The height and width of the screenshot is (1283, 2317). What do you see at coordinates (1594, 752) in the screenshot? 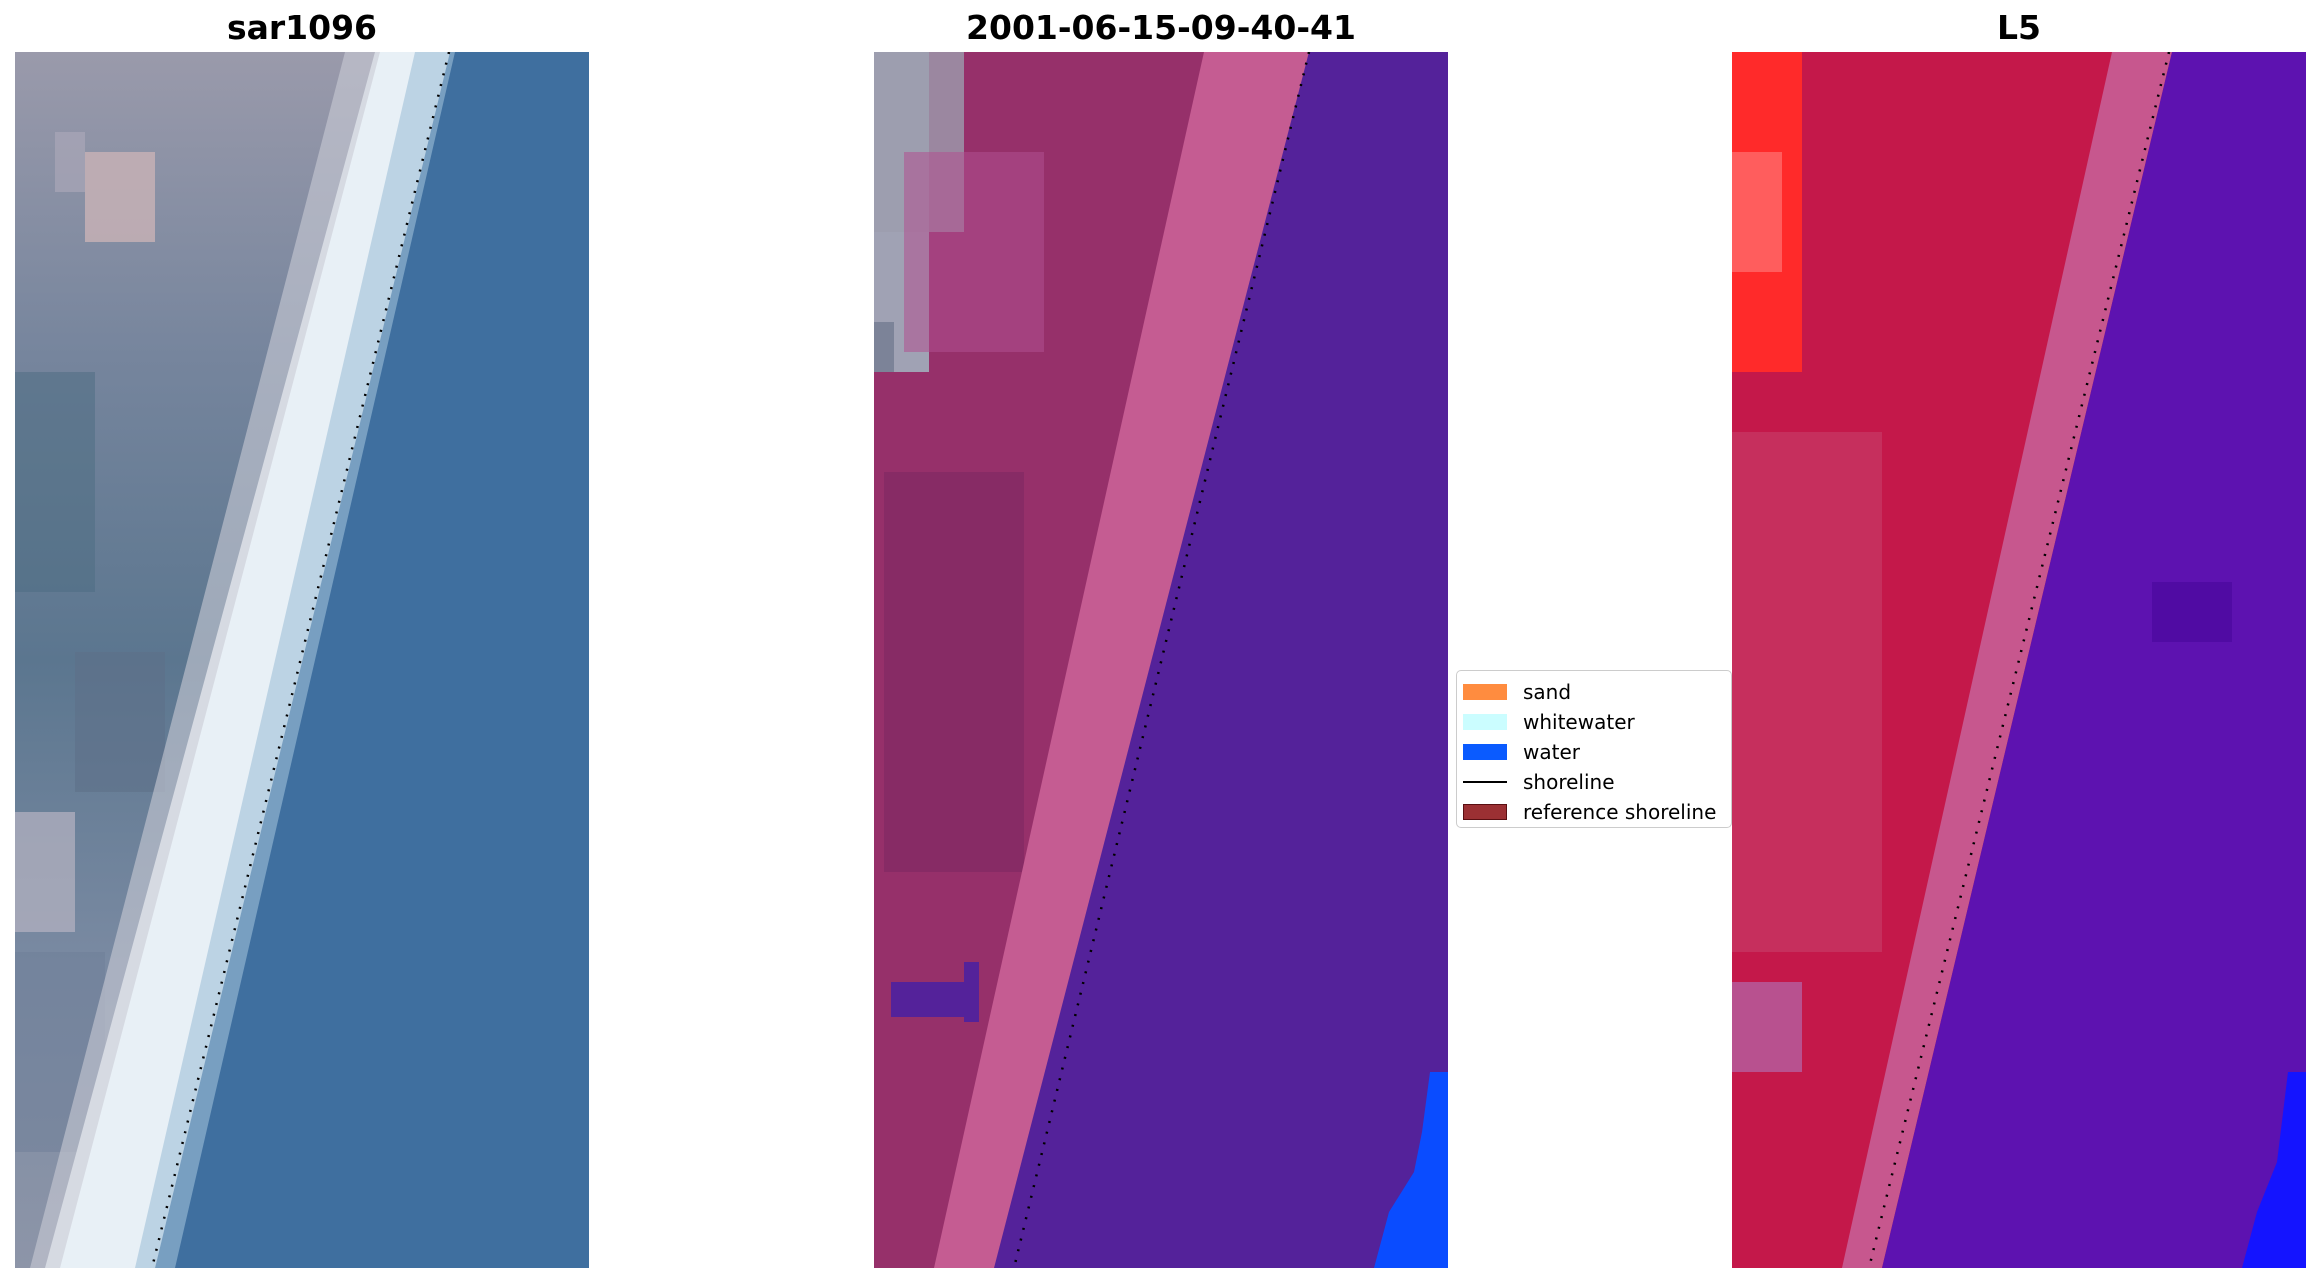
I see `legend-item-water: water` at bounding box center [1594, 752].